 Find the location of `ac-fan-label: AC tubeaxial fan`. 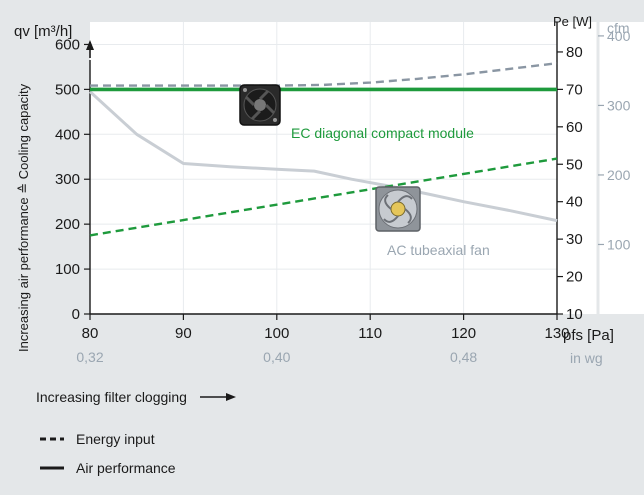

ac-fan-label: AC tubeaxial fan is located at coordinates (438, 250).